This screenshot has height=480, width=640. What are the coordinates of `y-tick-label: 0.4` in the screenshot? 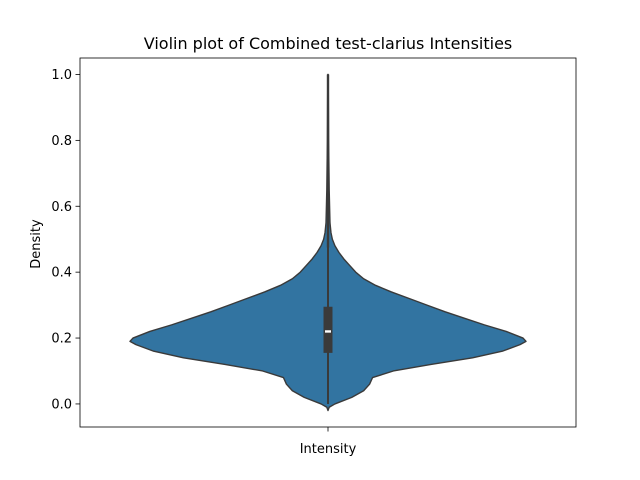 It's located at (61, 273).